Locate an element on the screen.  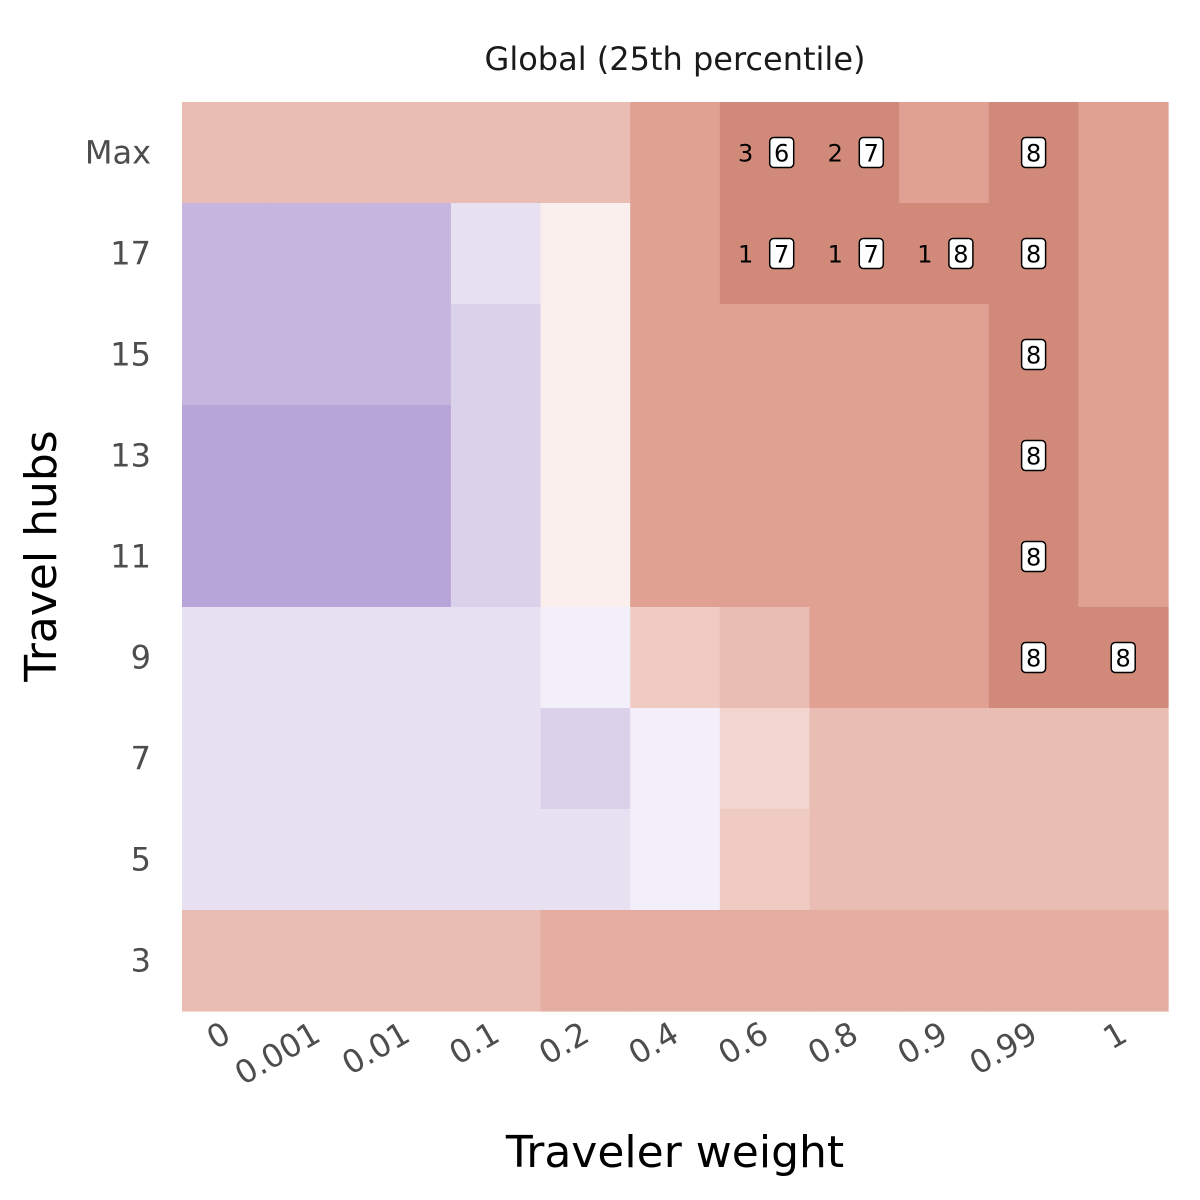
x-tick-label: 0.001 is located at coordinates (277, 1053).